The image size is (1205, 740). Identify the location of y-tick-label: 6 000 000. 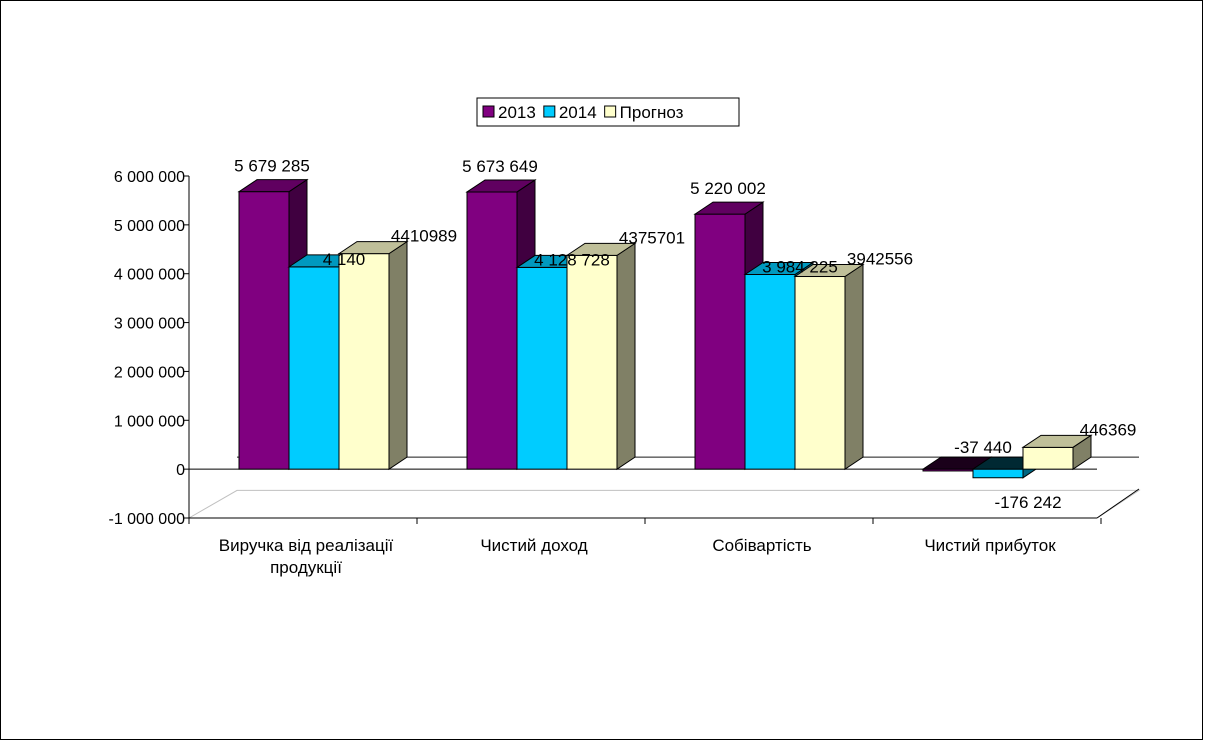
(149, 177).